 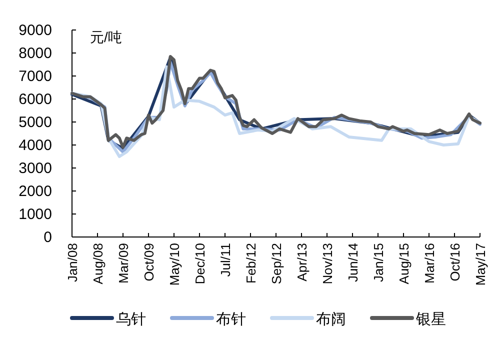 What do you see at coordinates (35, 122) in the screenshot?
I see `y-tick-label: 5000` at bounding box center [35, 122].